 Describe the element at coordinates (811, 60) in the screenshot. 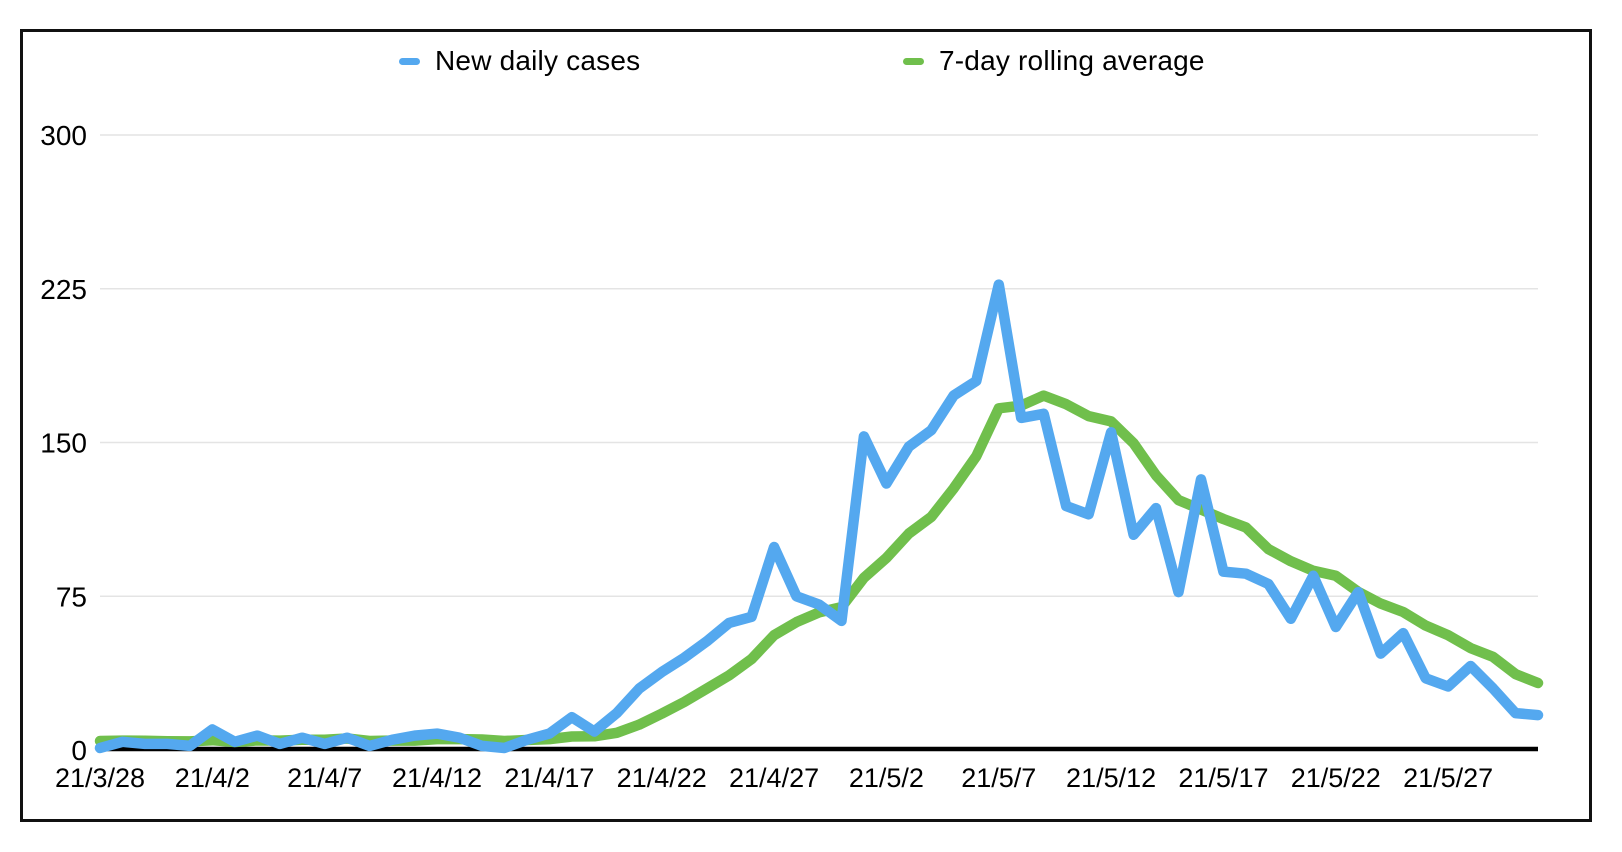

I see `chart-legend: New daily cases 7-day rolling average` at that location.